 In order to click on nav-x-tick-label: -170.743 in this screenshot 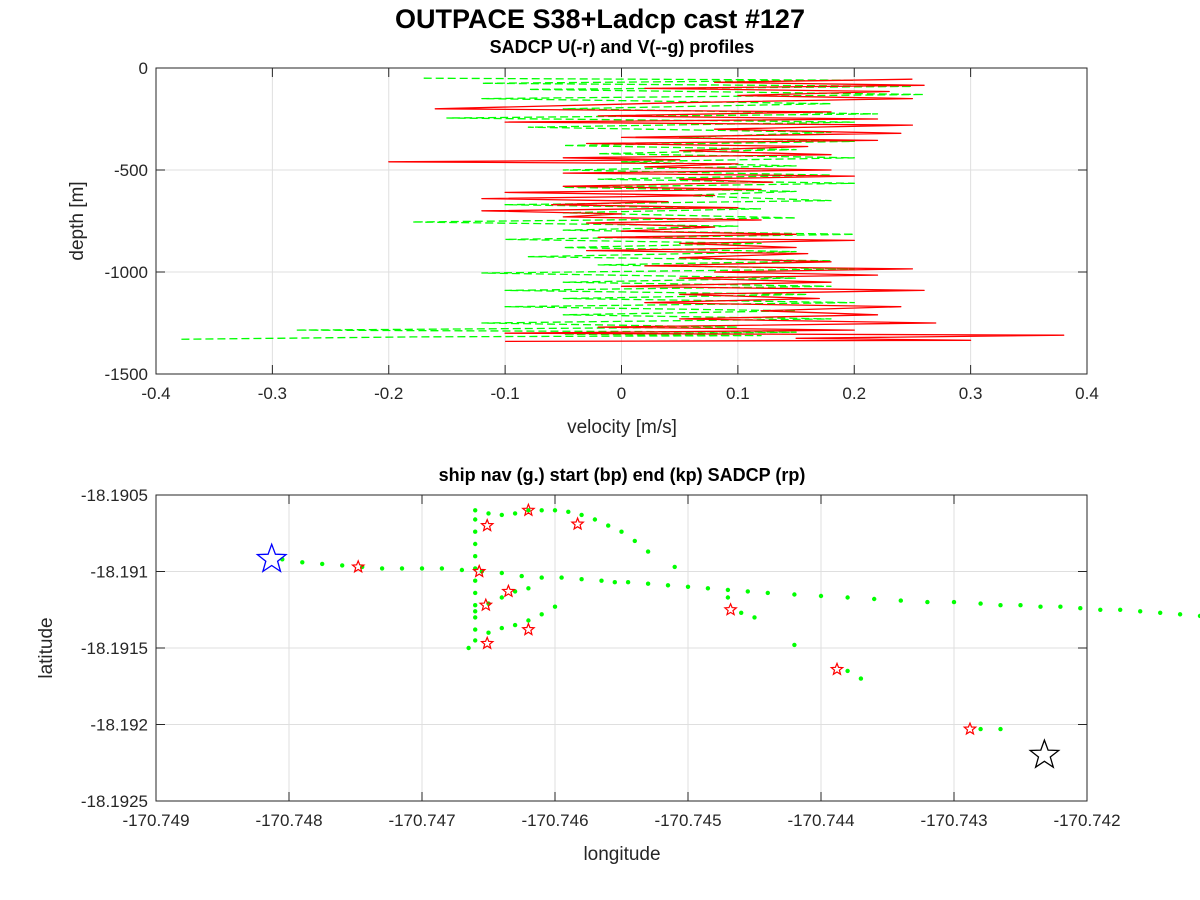, I will do `click(953, 820)`.